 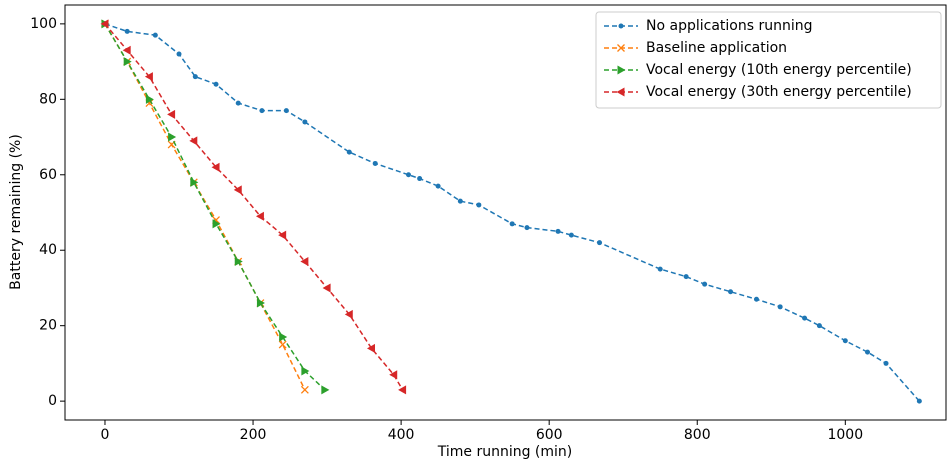 What do you see at coordinates (779, 92) in the screenshot?
I see `legend-label: Vocal energy (30th energy percentile)` at bounding box center [779, 92].